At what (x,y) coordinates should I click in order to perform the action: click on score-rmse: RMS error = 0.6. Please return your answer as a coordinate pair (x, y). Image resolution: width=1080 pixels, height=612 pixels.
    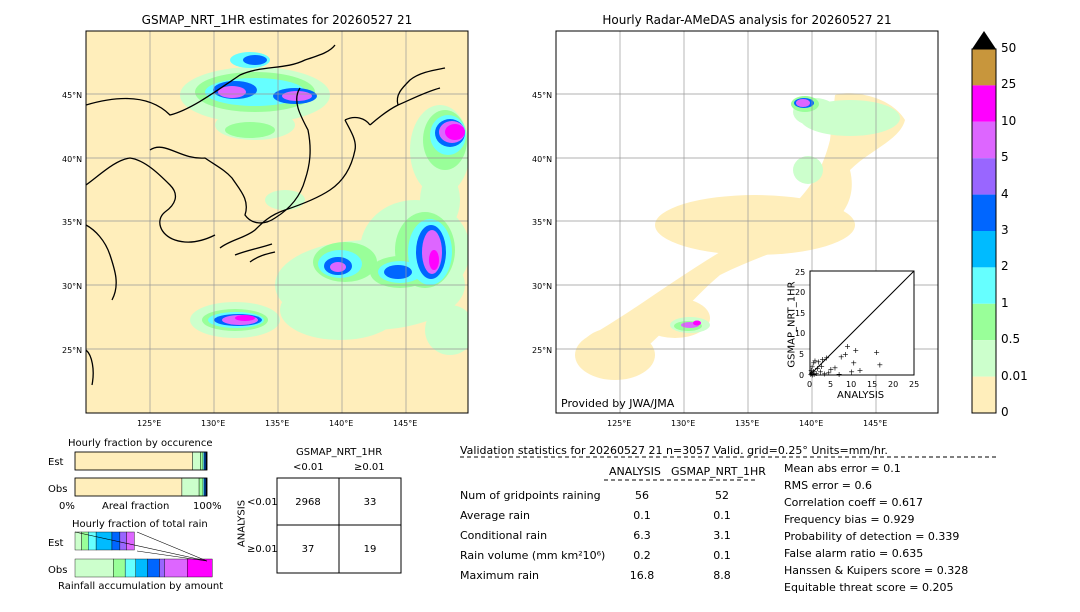
    Looking at the image, I should click on (828, 485).